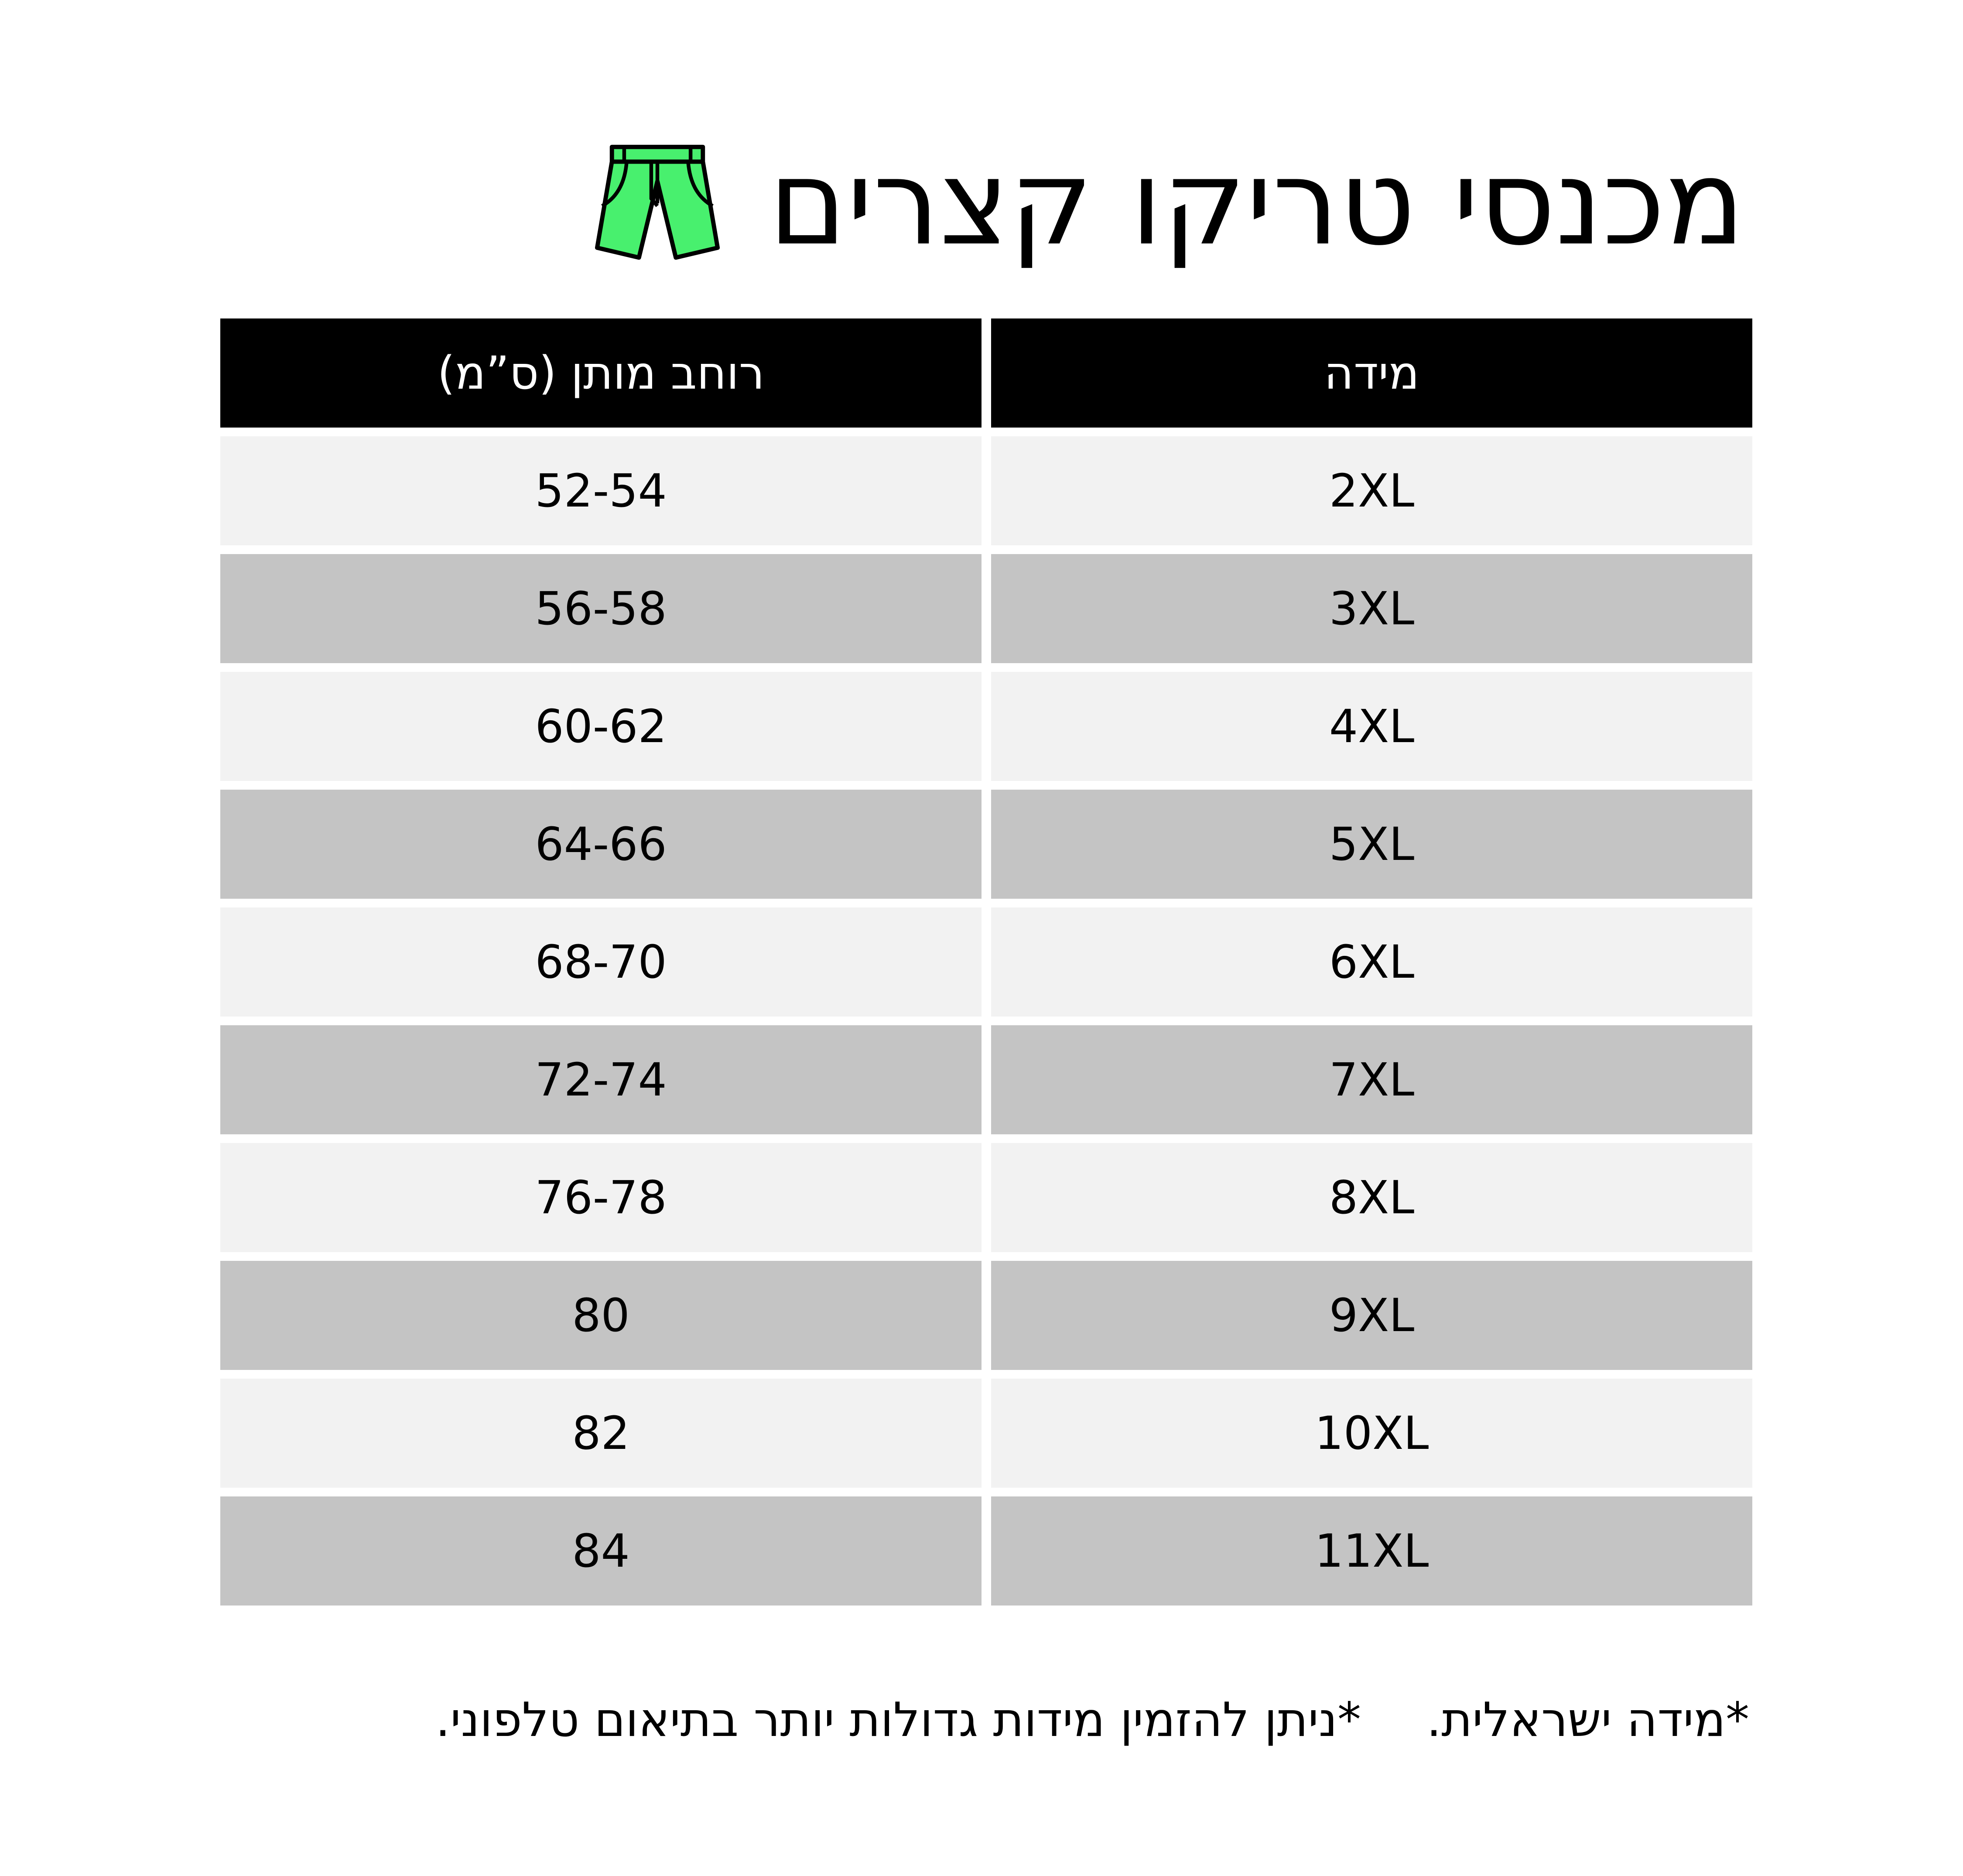  What do you see at coordinates (1372, 1197) in the screenshot?
I see `size-cell: 8XL` at bounding box center [1372, 1197].